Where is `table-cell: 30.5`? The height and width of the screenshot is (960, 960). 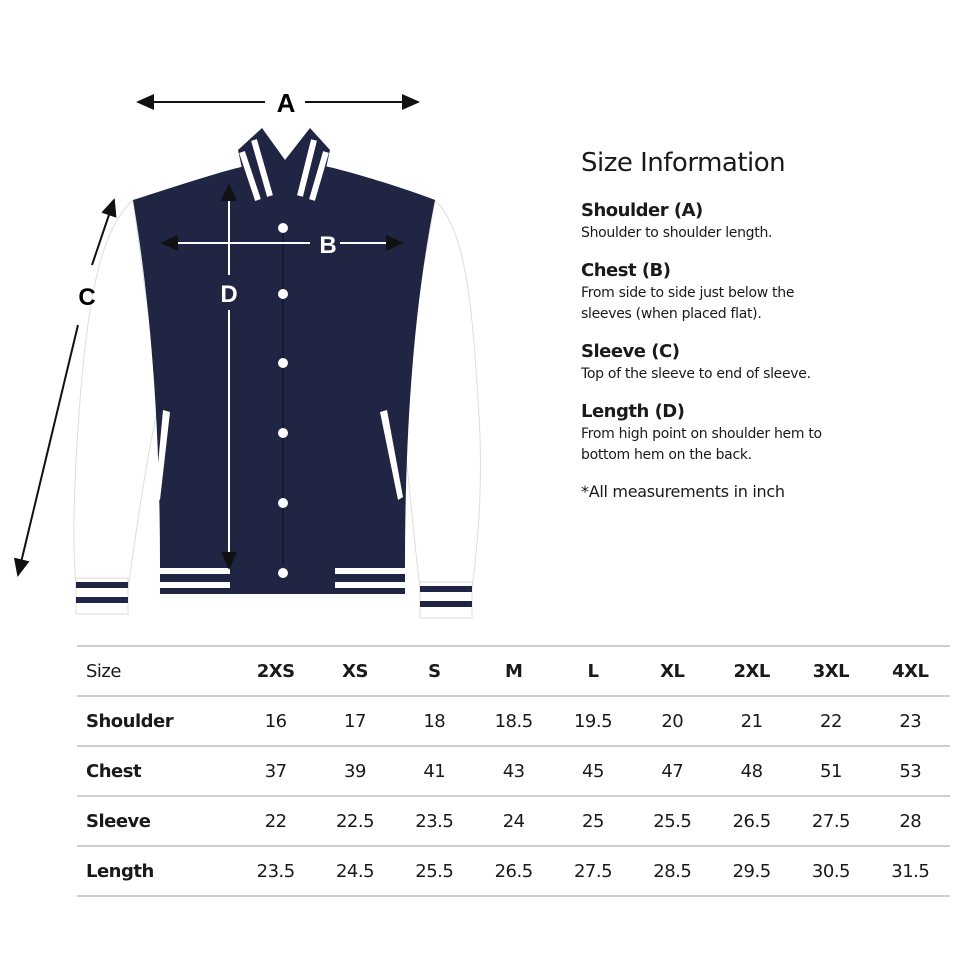 table-cell: 30.5 is located at coordinates (831, 871).